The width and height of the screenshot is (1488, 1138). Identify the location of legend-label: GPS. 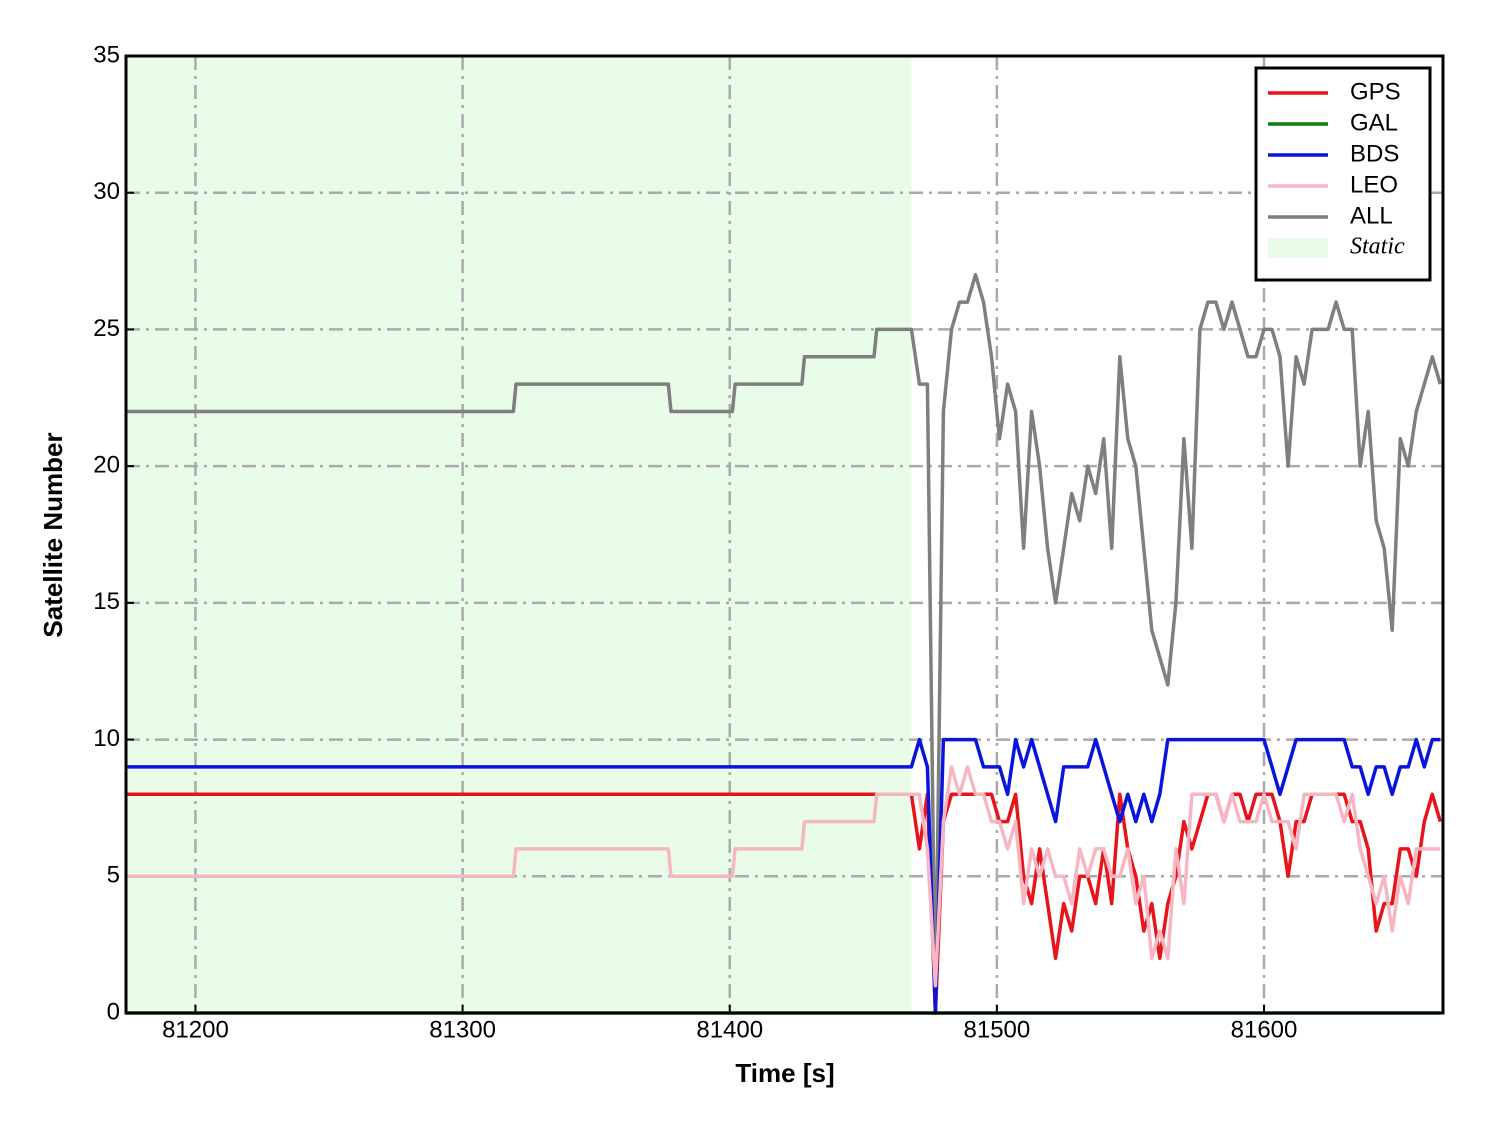
(1375, 91).